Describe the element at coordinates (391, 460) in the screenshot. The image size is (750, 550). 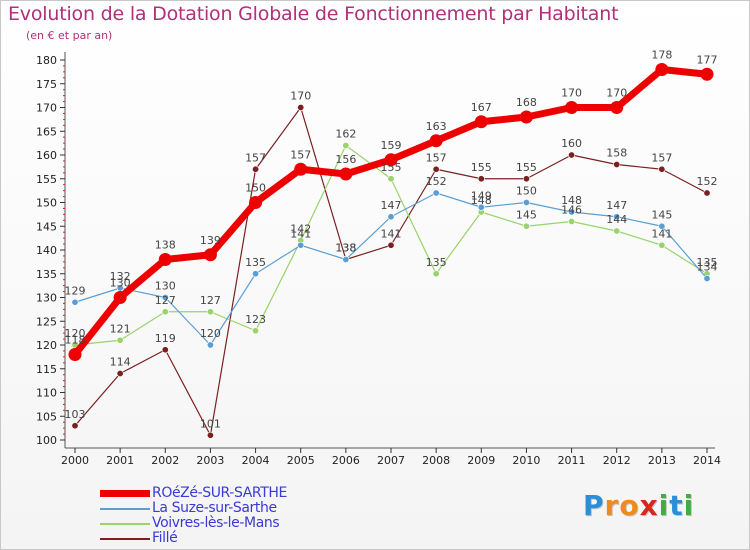
I see `x-tick-label: 2007` at that location.